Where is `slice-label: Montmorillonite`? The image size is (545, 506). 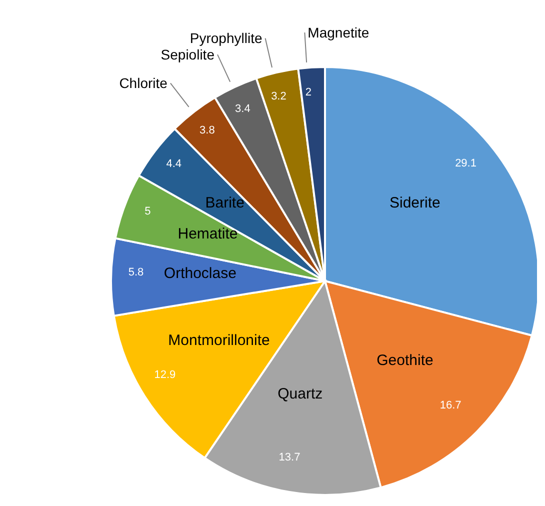
slice-label: Montmorillonite is located at coordinates (219, 341).